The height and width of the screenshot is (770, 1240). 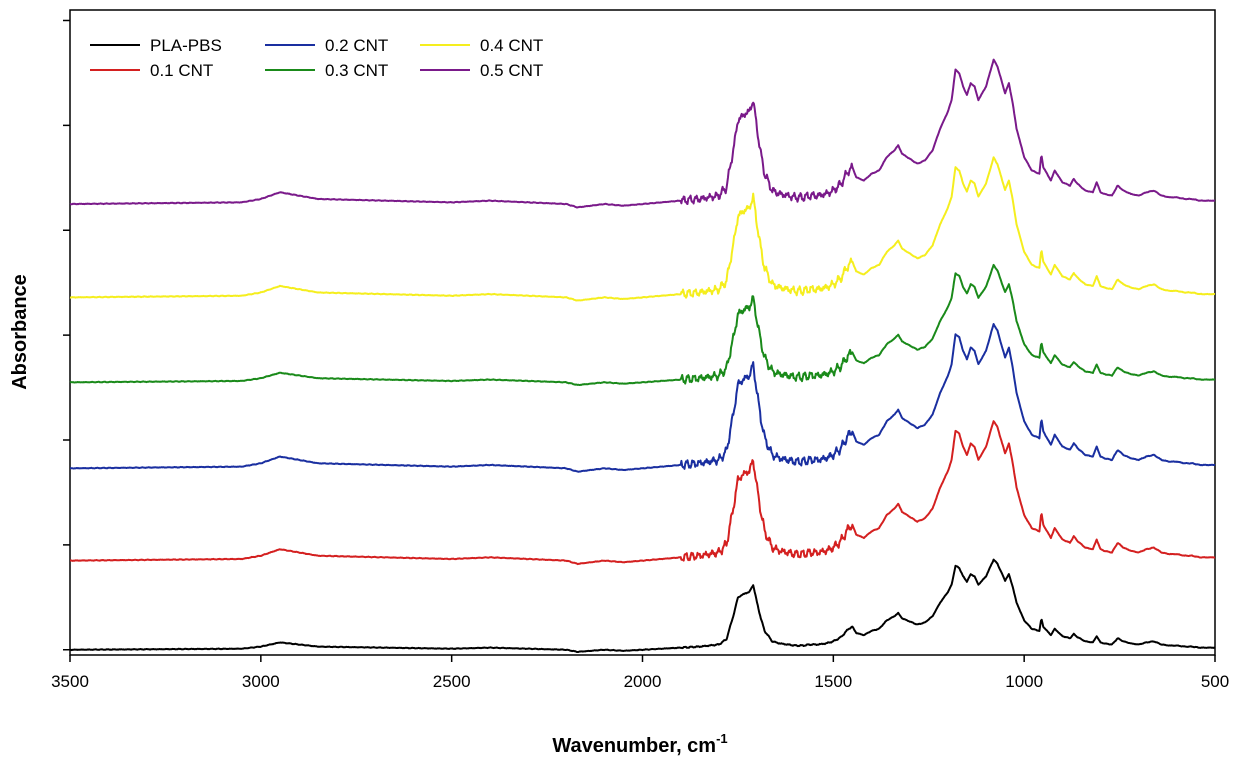 What do you see at coordinates (642, 605) in the screenshot?
I see `series-line-pla-pbs` at bounding box center [642, 605].